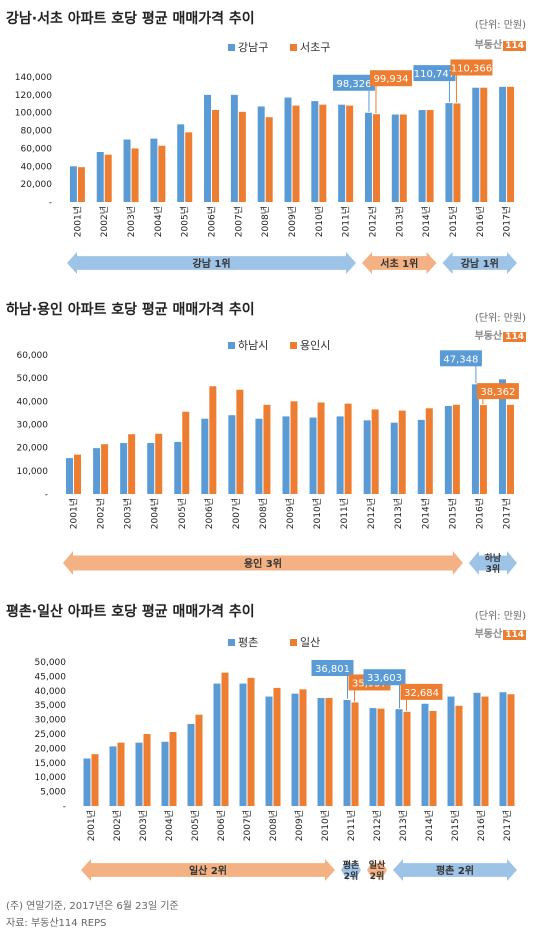 This screenshot has width=540, height=931. Describe the element at coordinates (37, 132) in the screenshot. I see `y-tick-label: 80,000` at that location.